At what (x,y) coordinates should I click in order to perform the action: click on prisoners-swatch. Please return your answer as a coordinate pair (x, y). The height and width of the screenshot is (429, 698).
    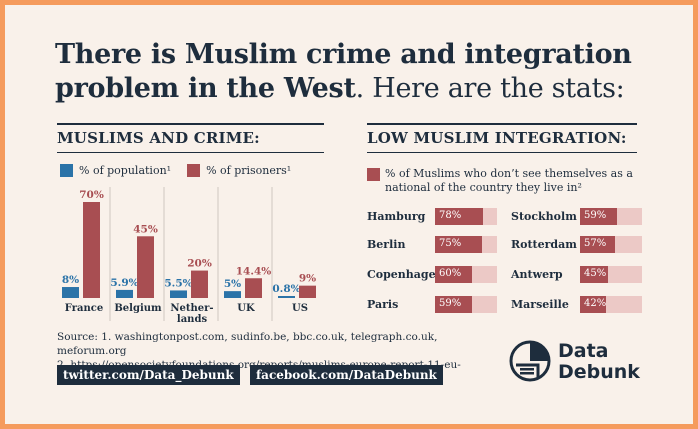
    Looking at the image, I should click on (194, 170).